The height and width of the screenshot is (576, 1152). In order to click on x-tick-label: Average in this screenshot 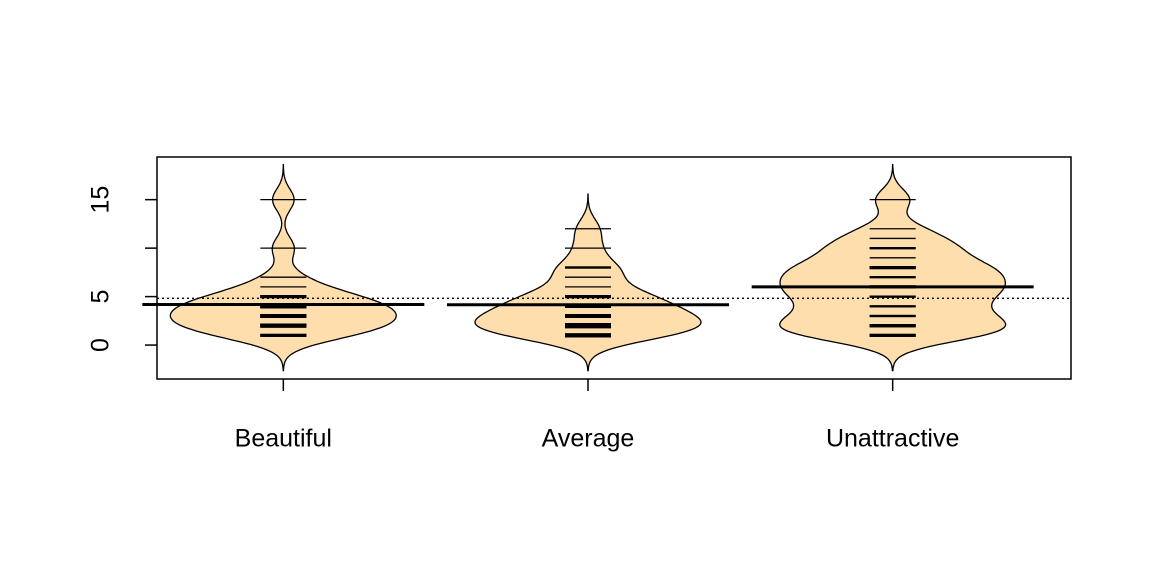, I will do `click(588, 439)`.